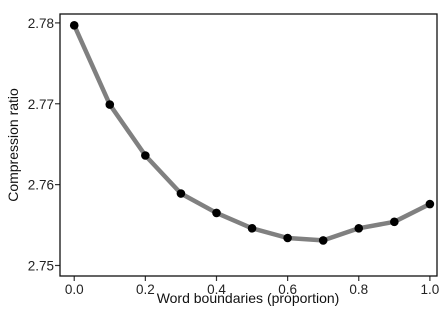  Describe the element at coordinates (429, 289) in the screenshot. I see `x-tick-label: 1.0` at that location.